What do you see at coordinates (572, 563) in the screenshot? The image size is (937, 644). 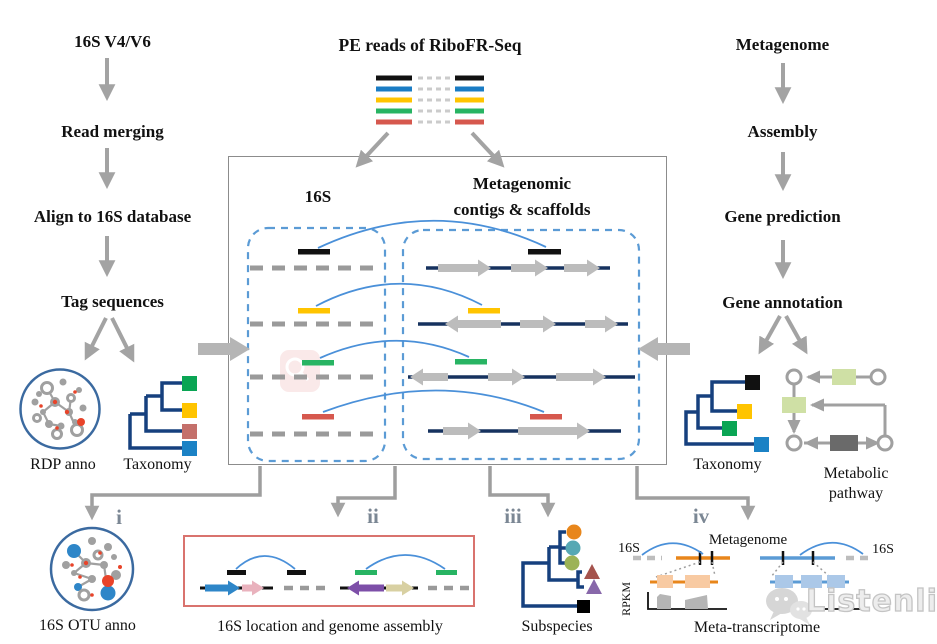 I see `leaf-olive-circle` at bounding box center [572, 563].